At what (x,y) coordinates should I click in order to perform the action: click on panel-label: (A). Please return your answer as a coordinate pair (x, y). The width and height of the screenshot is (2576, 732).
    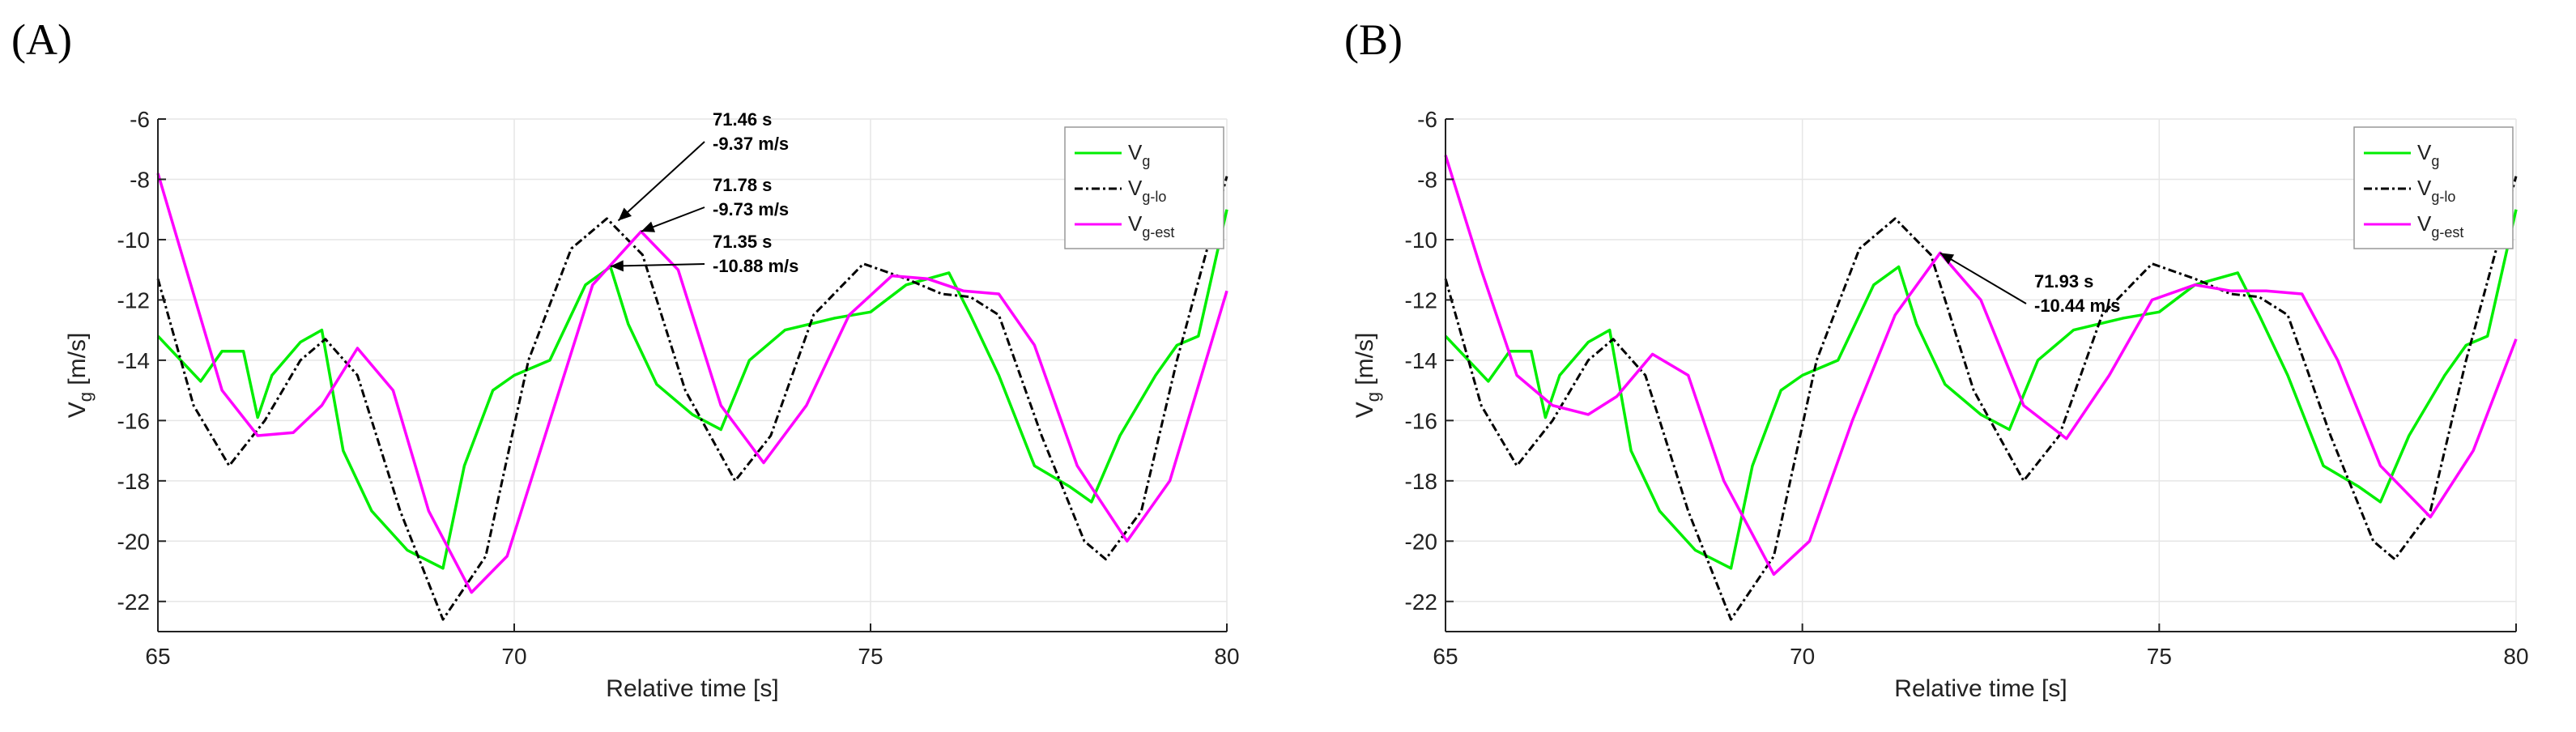
    Looking at the image, I should click on (41, 39).